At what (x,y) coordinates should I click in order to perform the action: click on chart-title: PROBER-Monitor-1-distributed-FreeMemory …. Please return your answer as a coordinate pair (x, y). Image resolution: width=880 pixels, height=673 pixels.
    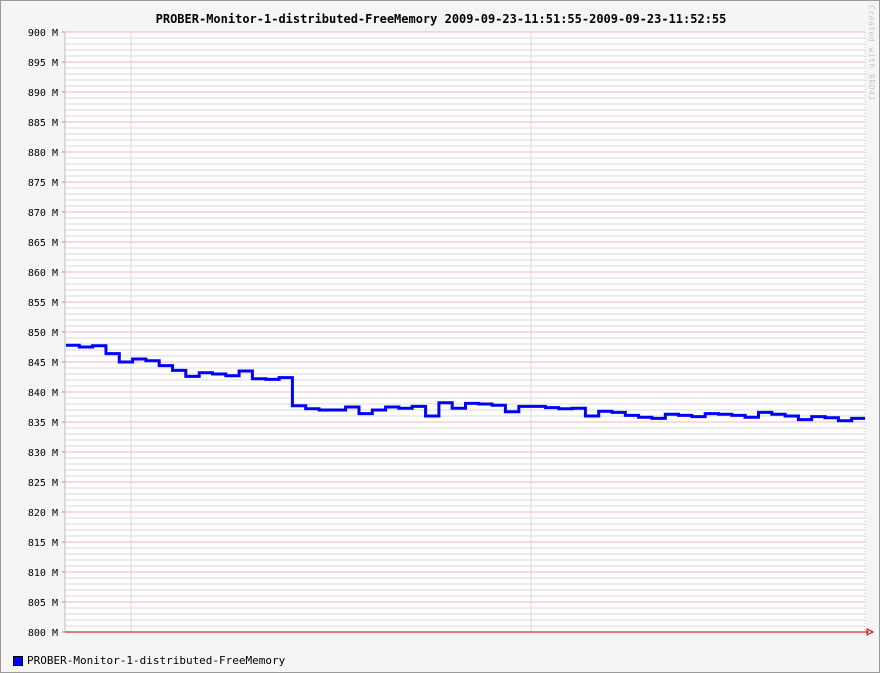
    Looking at the image, I should click on (441, 19).